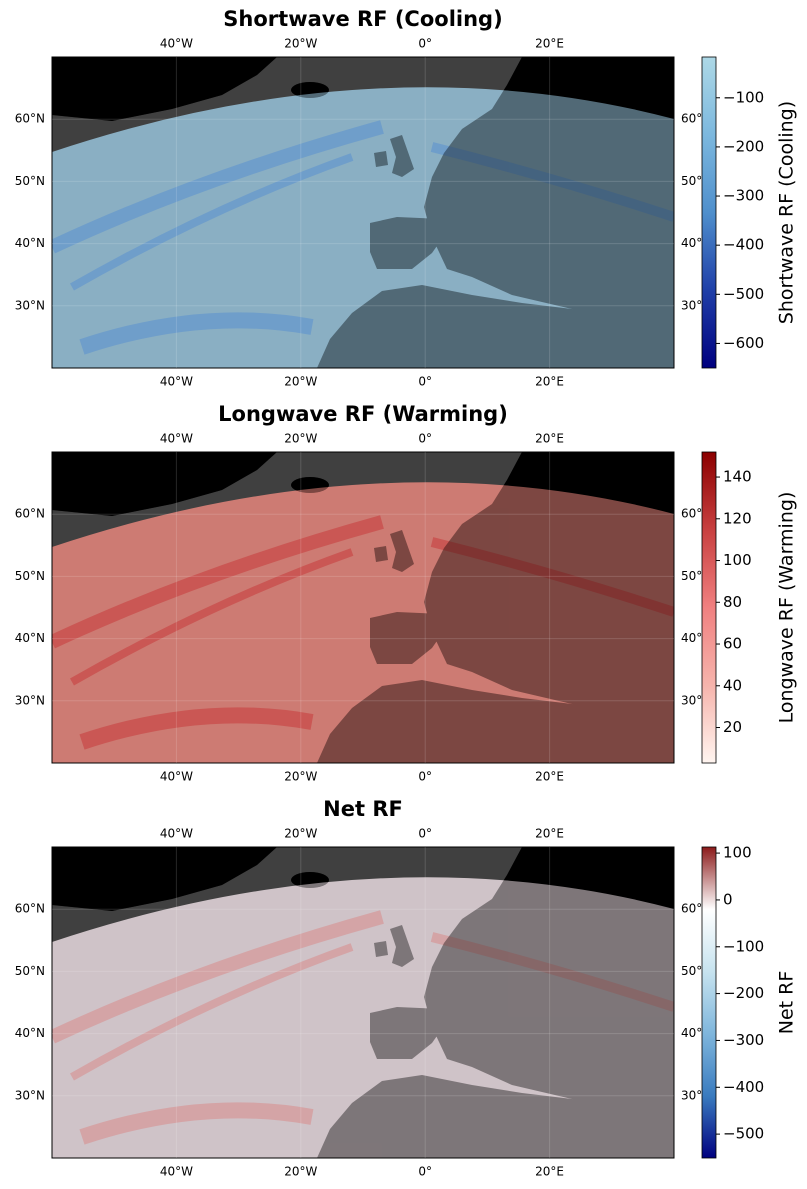 This screenshot has width=807, height=1189. Describe the element at coordinates (732, 727) in the screenshot. I see `colorbar-tick-label: 20` at that location.